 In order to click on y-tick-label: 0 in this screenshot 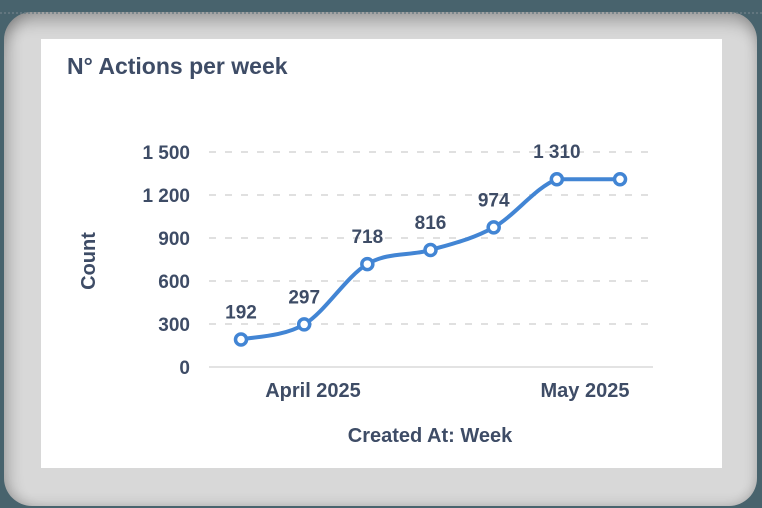, I will do `click(184, 368)`.